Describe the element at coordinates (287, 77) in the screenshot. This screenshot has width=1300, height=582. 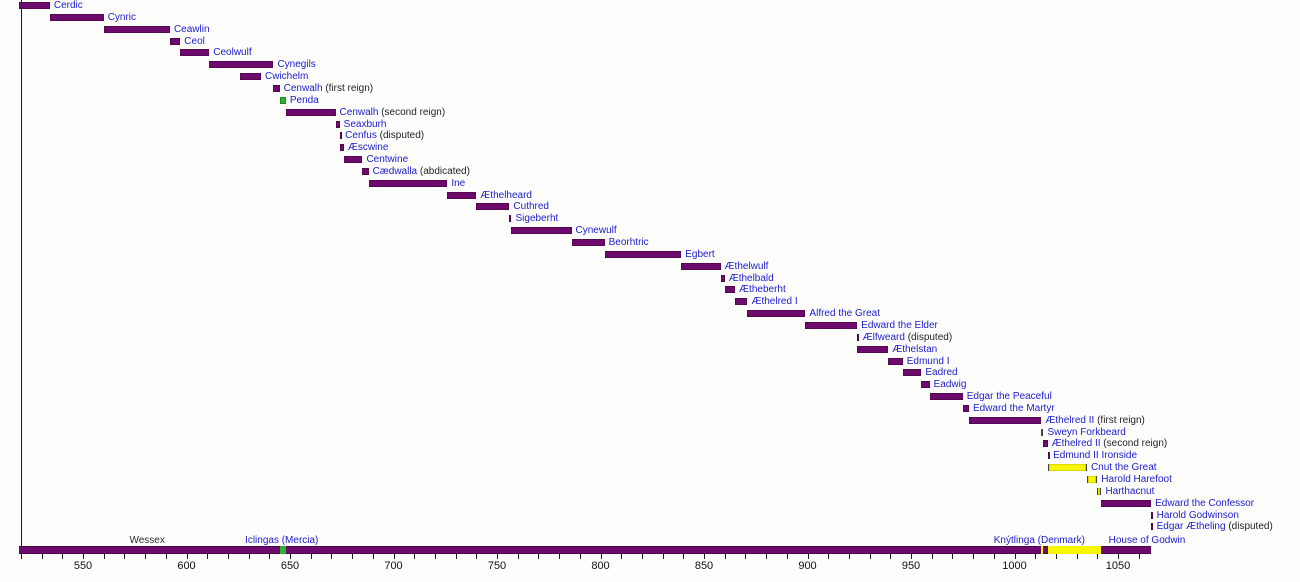
I see `monarch-name-link: Cwichelm` at that location.